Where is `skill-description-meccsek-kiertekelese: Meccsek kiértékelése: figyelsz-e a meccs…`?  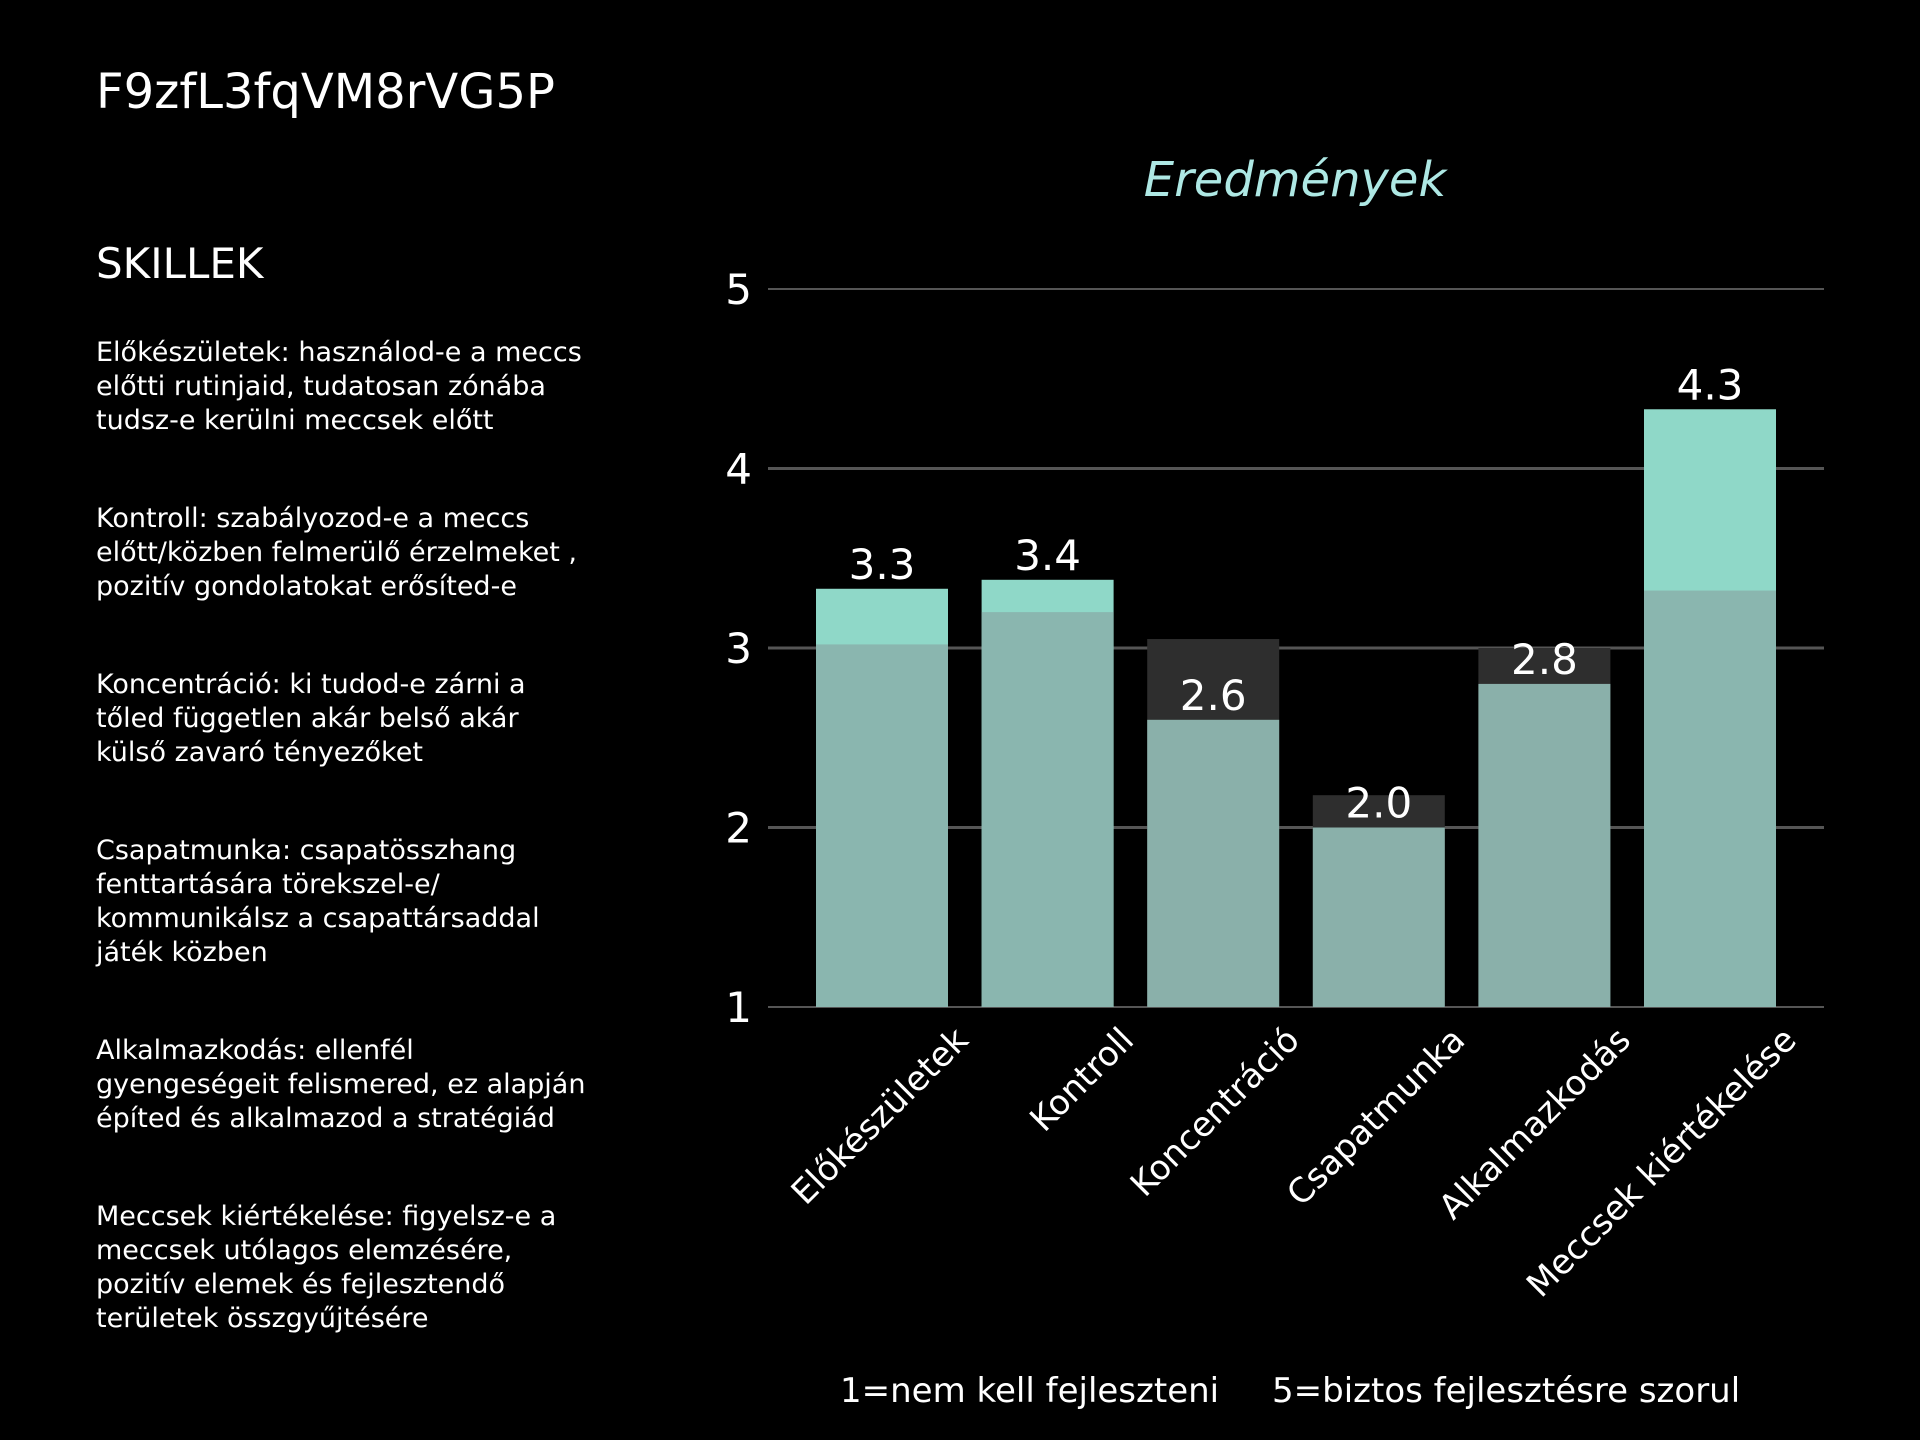 skill-description-meccsek-kiertekelese: Meccsek kiértékelése: figyelsz-e a meccs… is located at coordinates (326, 1267).